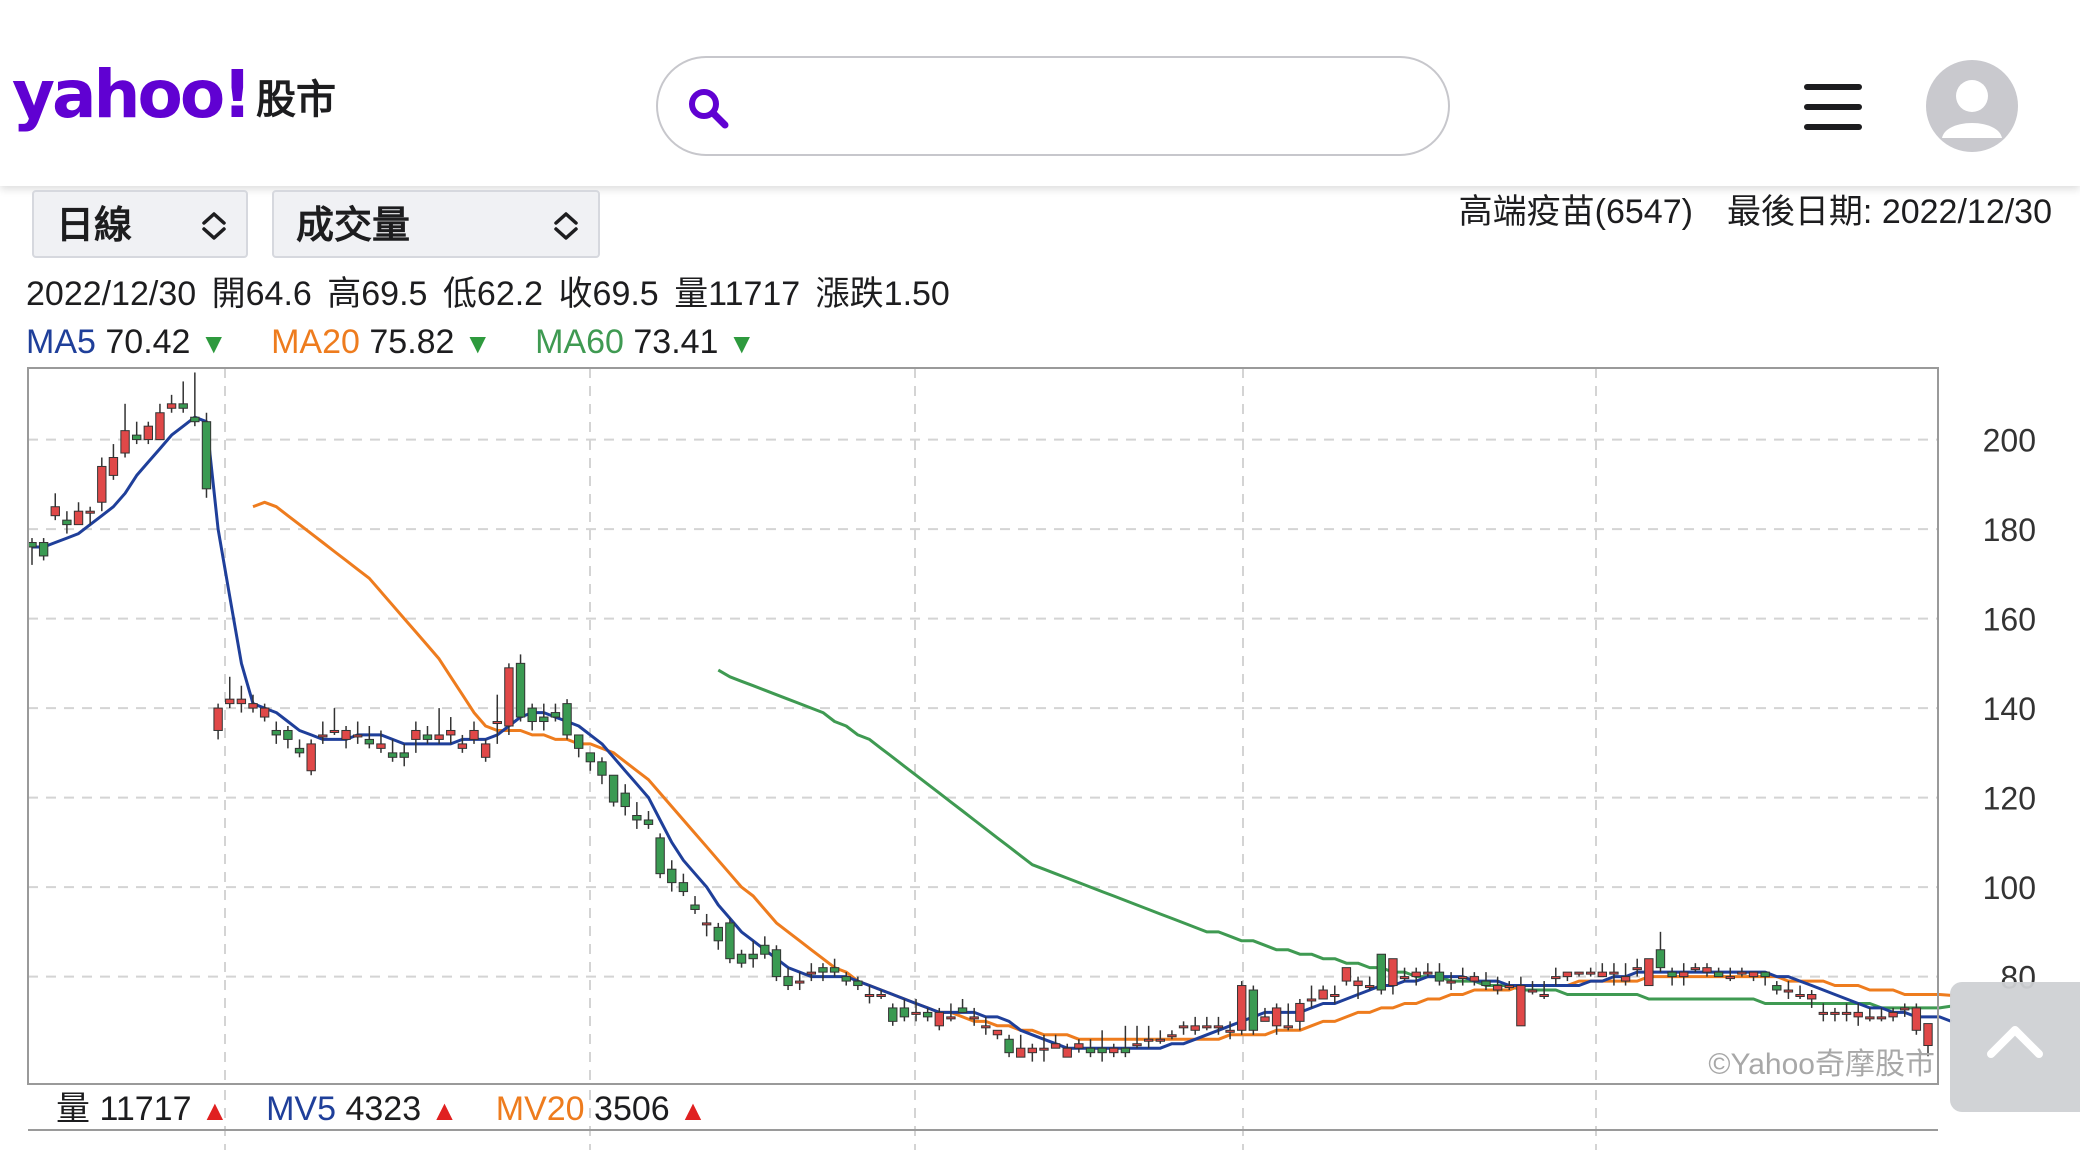  What do you see at coordinates (132, 94) in the screenshot?
I see `yahoo-logo: yahoo!` at bounding box center [132, 94].